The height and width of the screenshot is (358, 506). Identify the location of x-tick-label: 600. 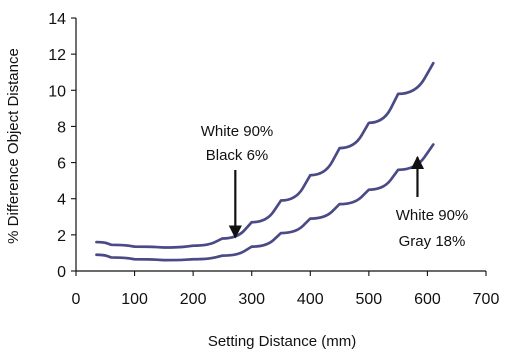
(427, 299).